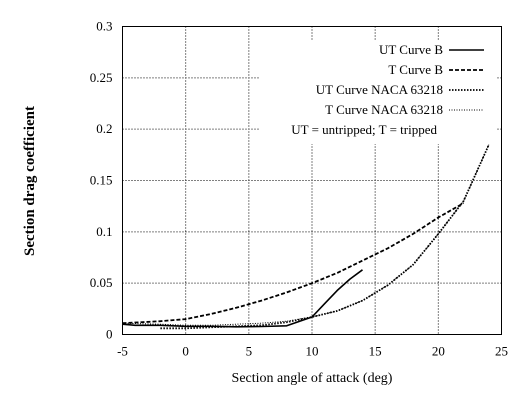 The image size is (530, 403). Describe the element at coordinates (185, 351) in the screenshot. I see `x-tick-label: 0` at that location.